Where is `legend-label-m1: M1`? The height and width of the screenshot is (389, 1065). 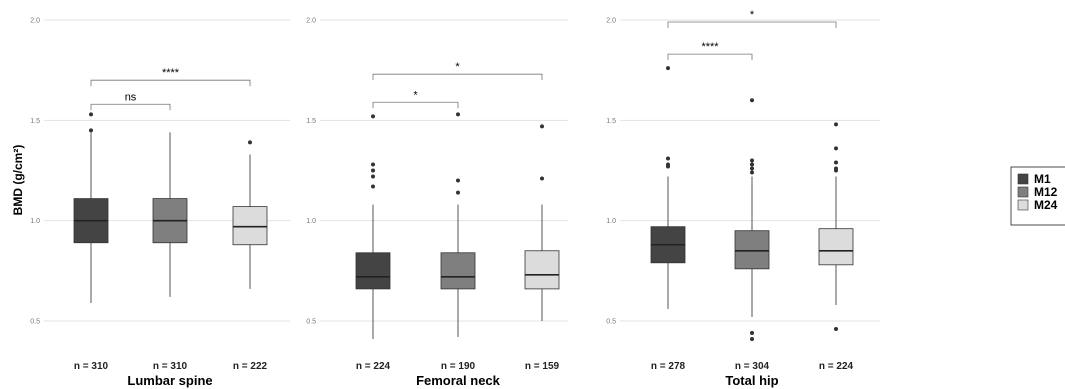 legend-label-m1: M1 is located at coordinates (1042, 179).